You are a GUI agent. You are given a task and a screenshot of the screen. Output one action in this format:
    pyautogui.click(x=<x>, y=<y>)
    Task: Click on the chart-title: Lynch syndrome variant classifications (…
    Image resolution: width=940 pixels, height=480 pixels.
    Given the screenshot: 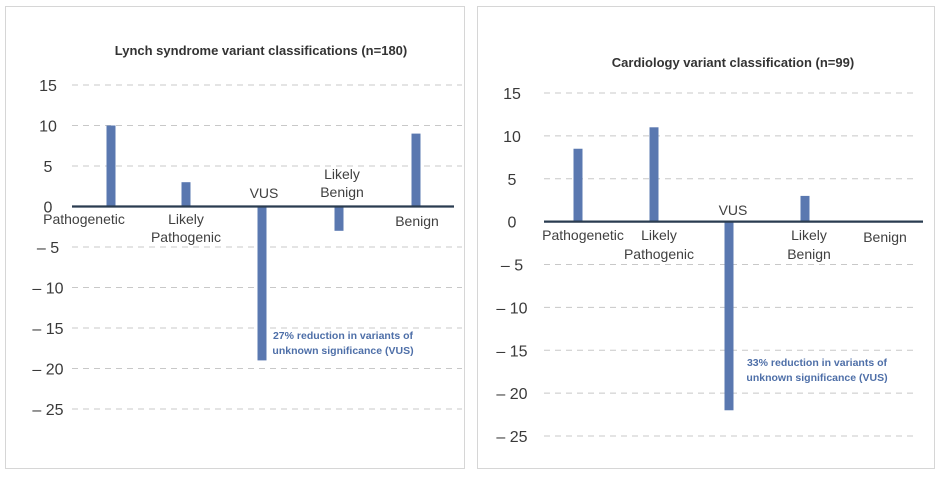 What is the action you would take?
    pyautogui.click(x=261, y=50)
    